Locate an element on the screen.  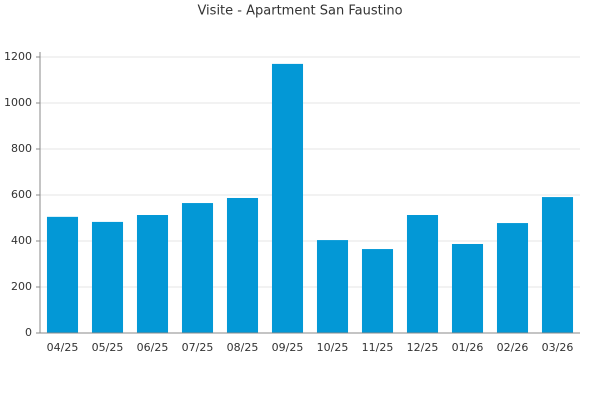
y-tick-label: 400 is located at coordinates (21, 240).